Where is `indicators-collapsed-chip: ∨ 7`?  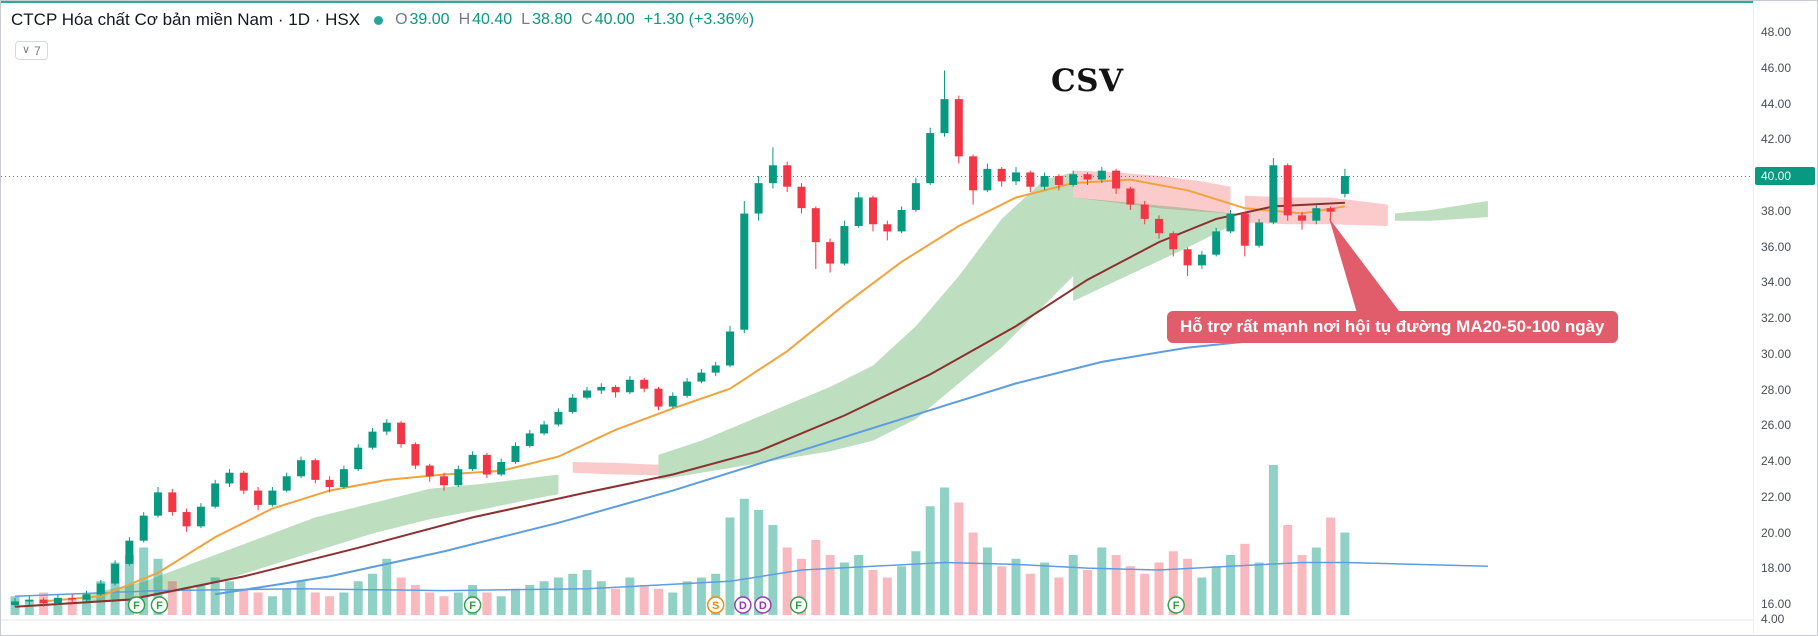
indicators-collapsed-chip: ∨ 7 is located at coordinates (31, 50).